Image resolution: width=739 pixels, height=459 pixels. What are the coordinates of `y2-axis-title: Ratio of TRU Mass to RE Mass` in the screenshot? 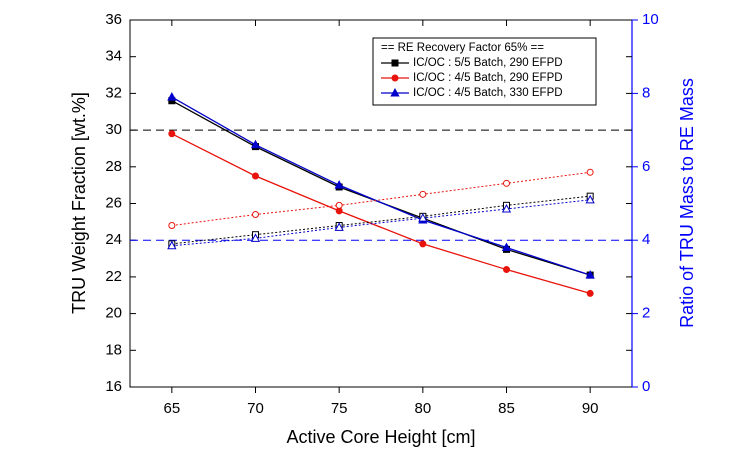 It's located at (687, 203).